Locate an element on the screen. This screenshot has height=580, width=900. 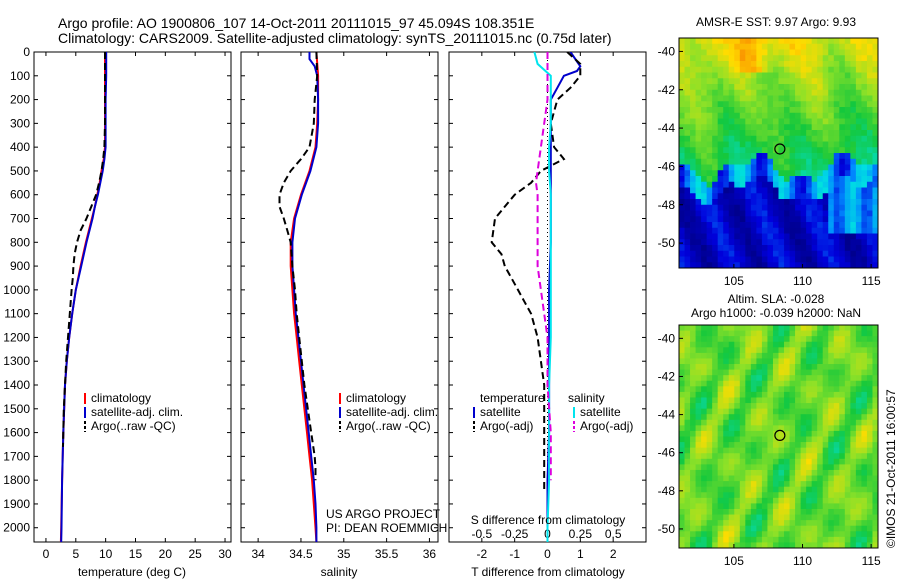
xtick-label-salinity: -0.25 is located at coordinates (515, 534).